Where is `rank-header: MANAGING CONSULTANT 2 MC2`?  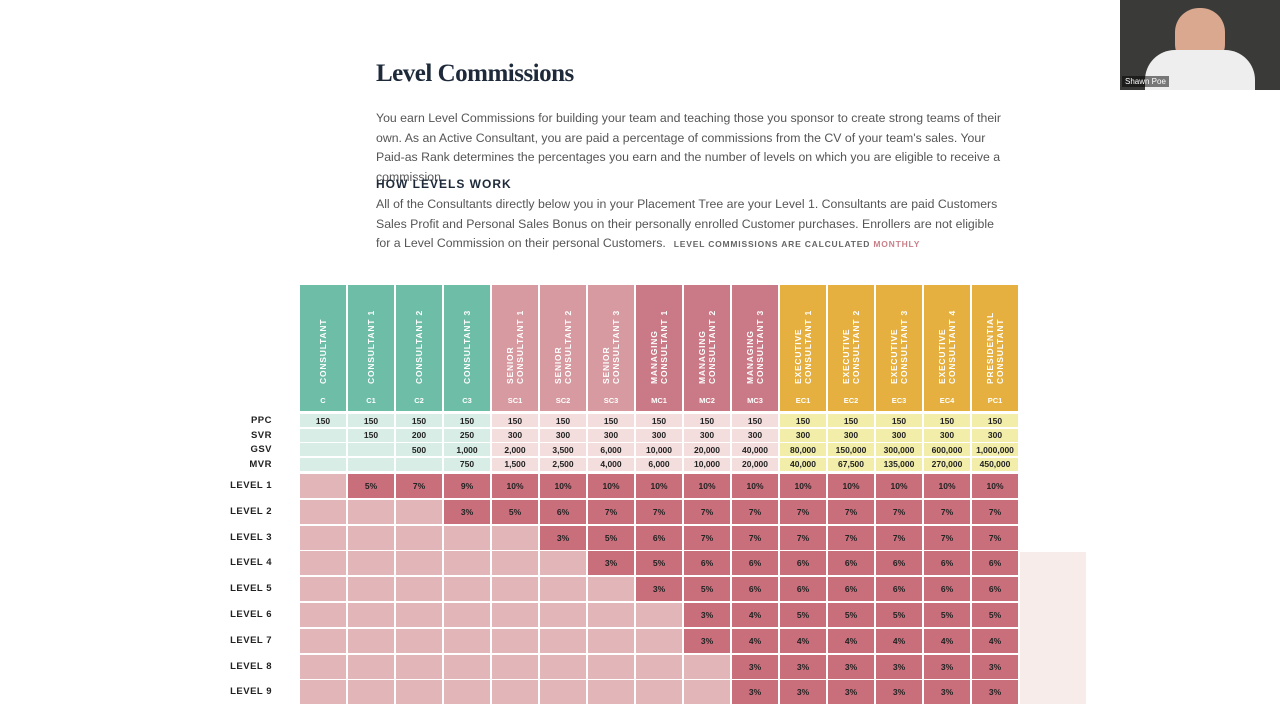 rank-header: MANAGING CONSULTANT 2 MC2 is located at coordinates (707, 348).